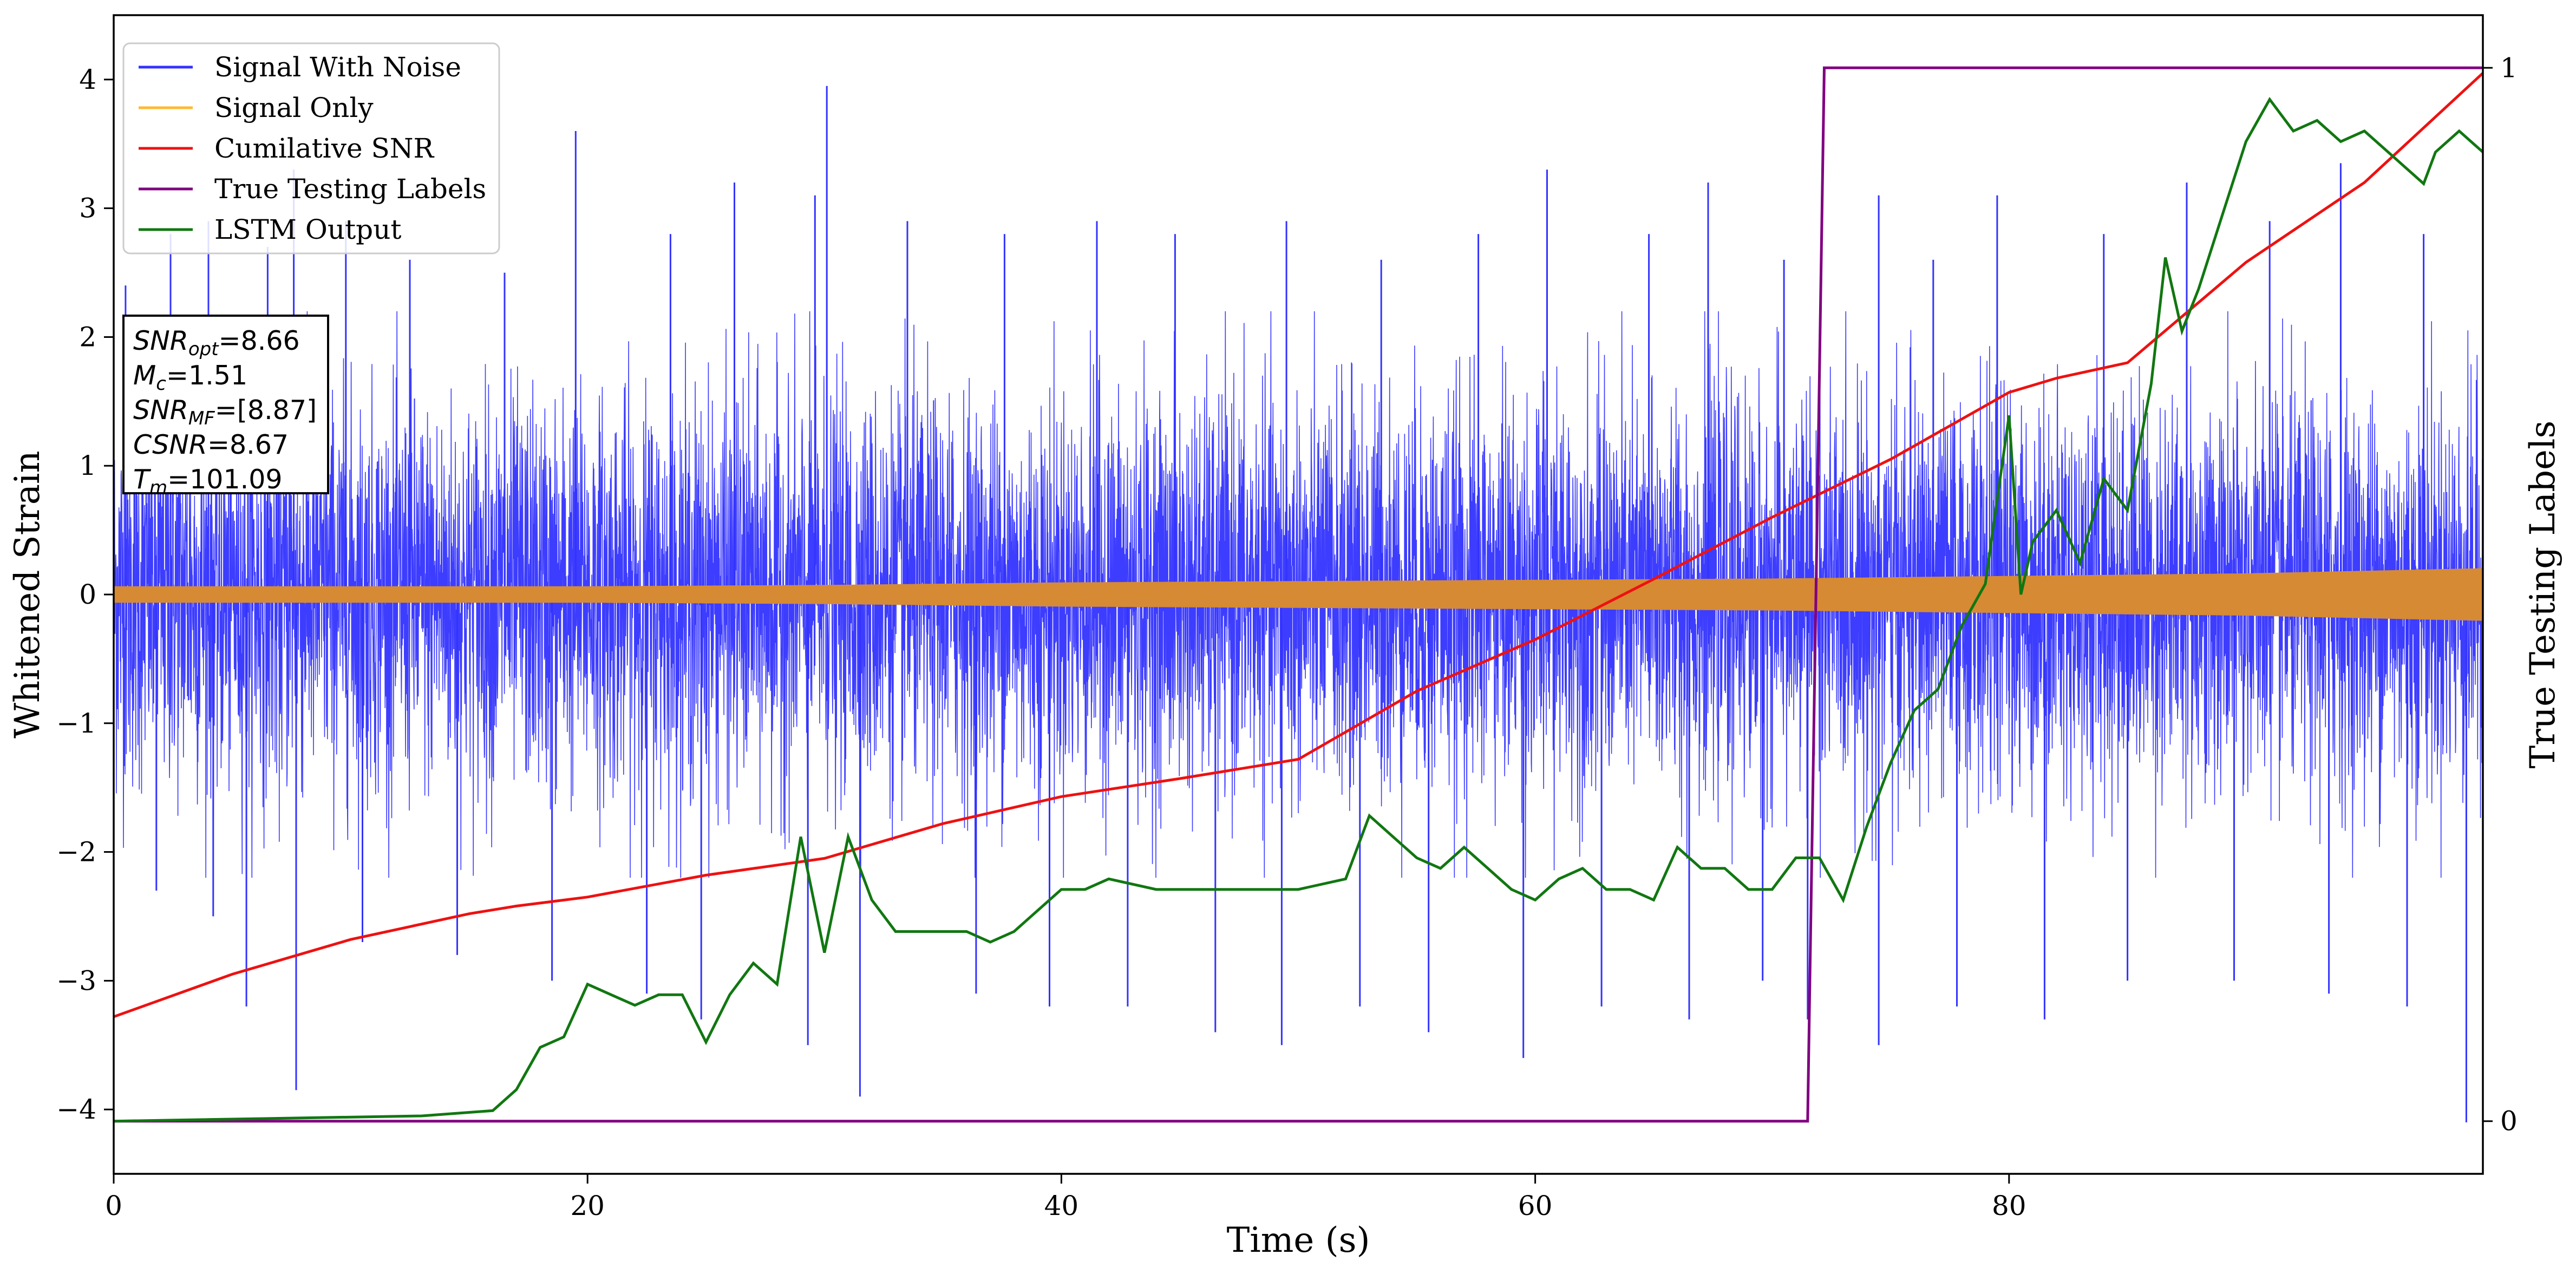 This screenshot has height=1274, width=2576. What do you see at coordinates (350, 189) in the screenshot?
I see `legend-label: True Testing Labels` at bounding box center [350, 189].